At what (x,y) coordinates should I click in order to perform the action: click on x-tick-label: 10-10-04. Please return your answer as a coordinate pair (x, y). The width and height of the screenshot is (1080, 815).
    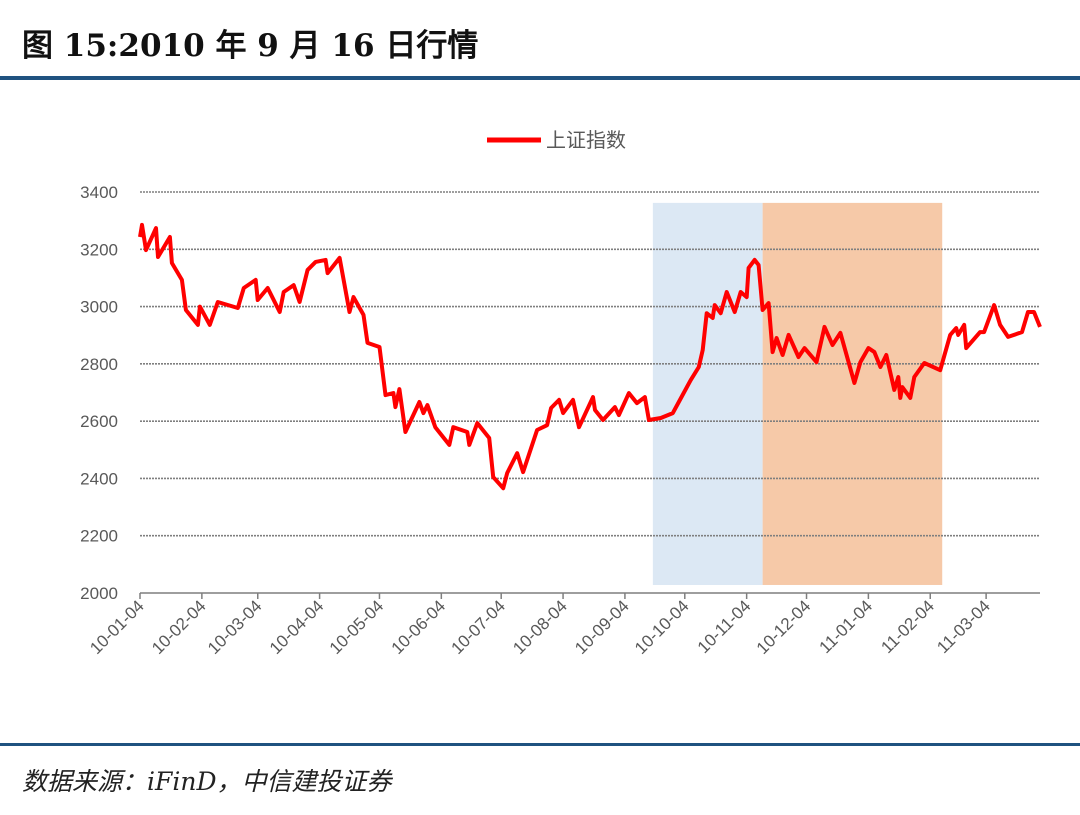
    Looking at the image, I should click on (662, 627).